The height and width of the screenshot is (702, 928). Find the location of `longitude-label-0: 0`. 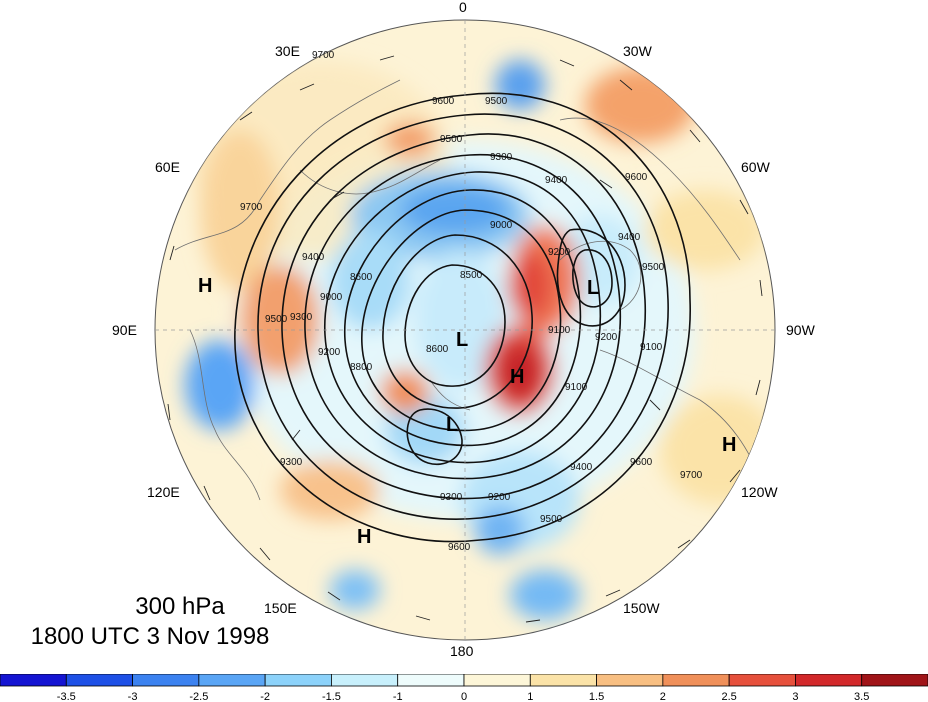

longitude-label-0: 0 is located at coordinates (463, 7).